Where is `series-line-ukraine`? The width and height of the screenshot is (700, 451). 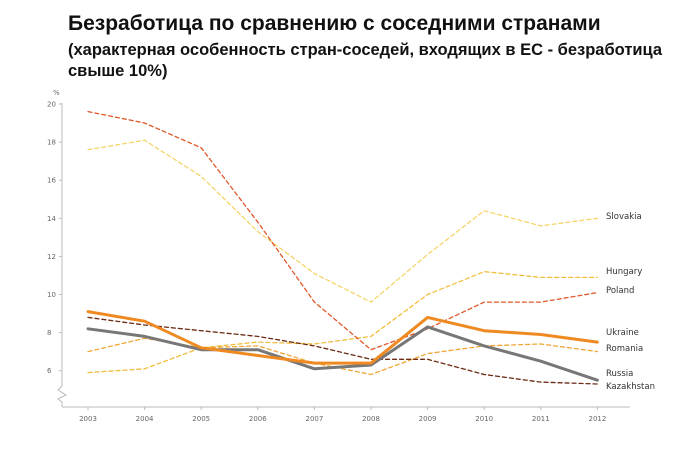 series-line-ukraine is located at coordinates (342, 337).